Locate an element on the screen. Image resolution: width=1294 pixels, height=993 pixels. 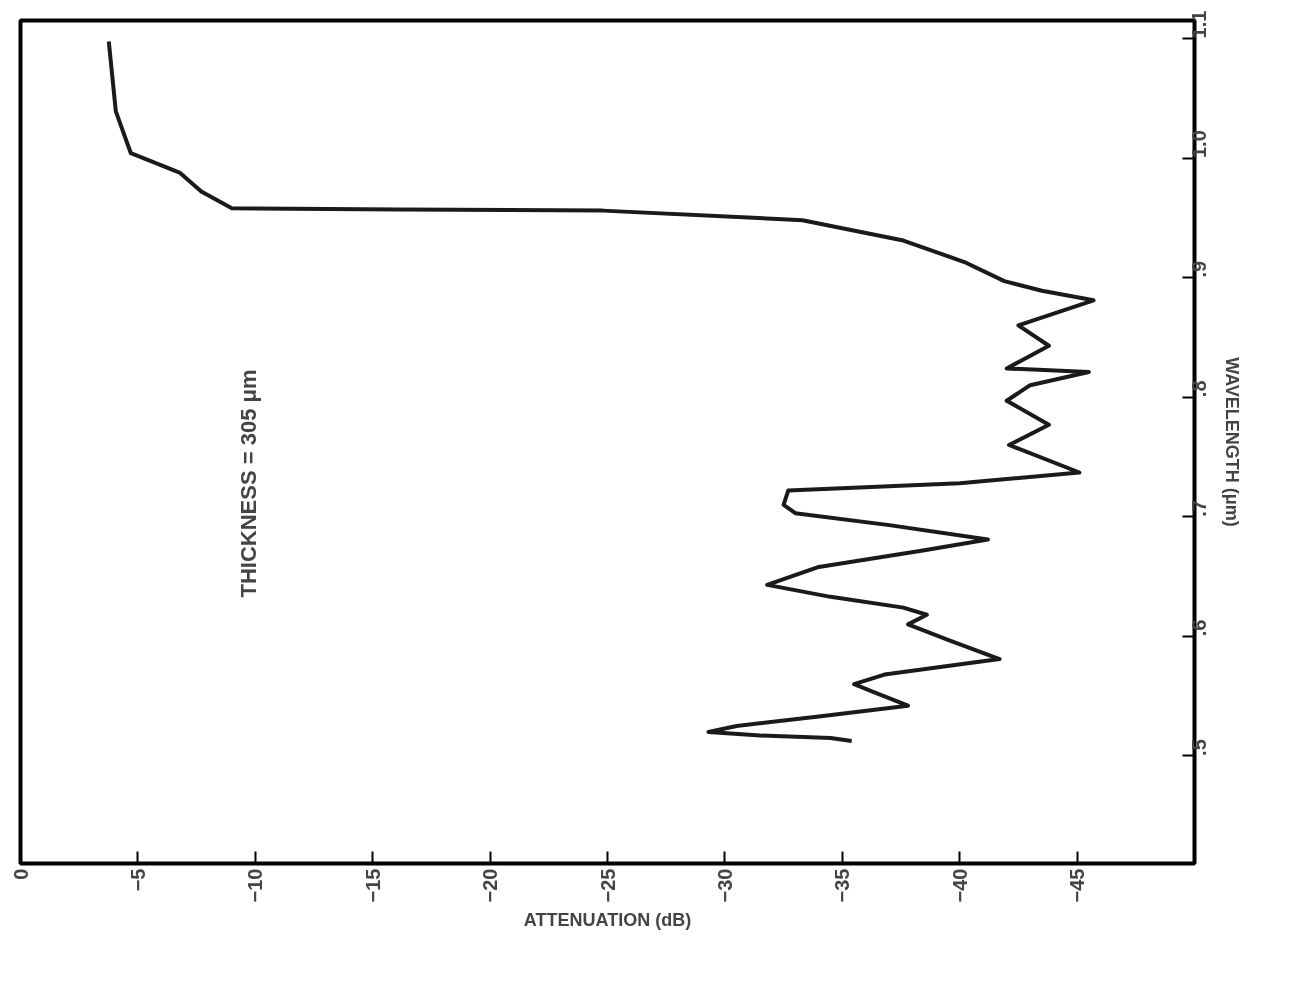
x-tick-label: −10 is located at coordinates (255, 885).